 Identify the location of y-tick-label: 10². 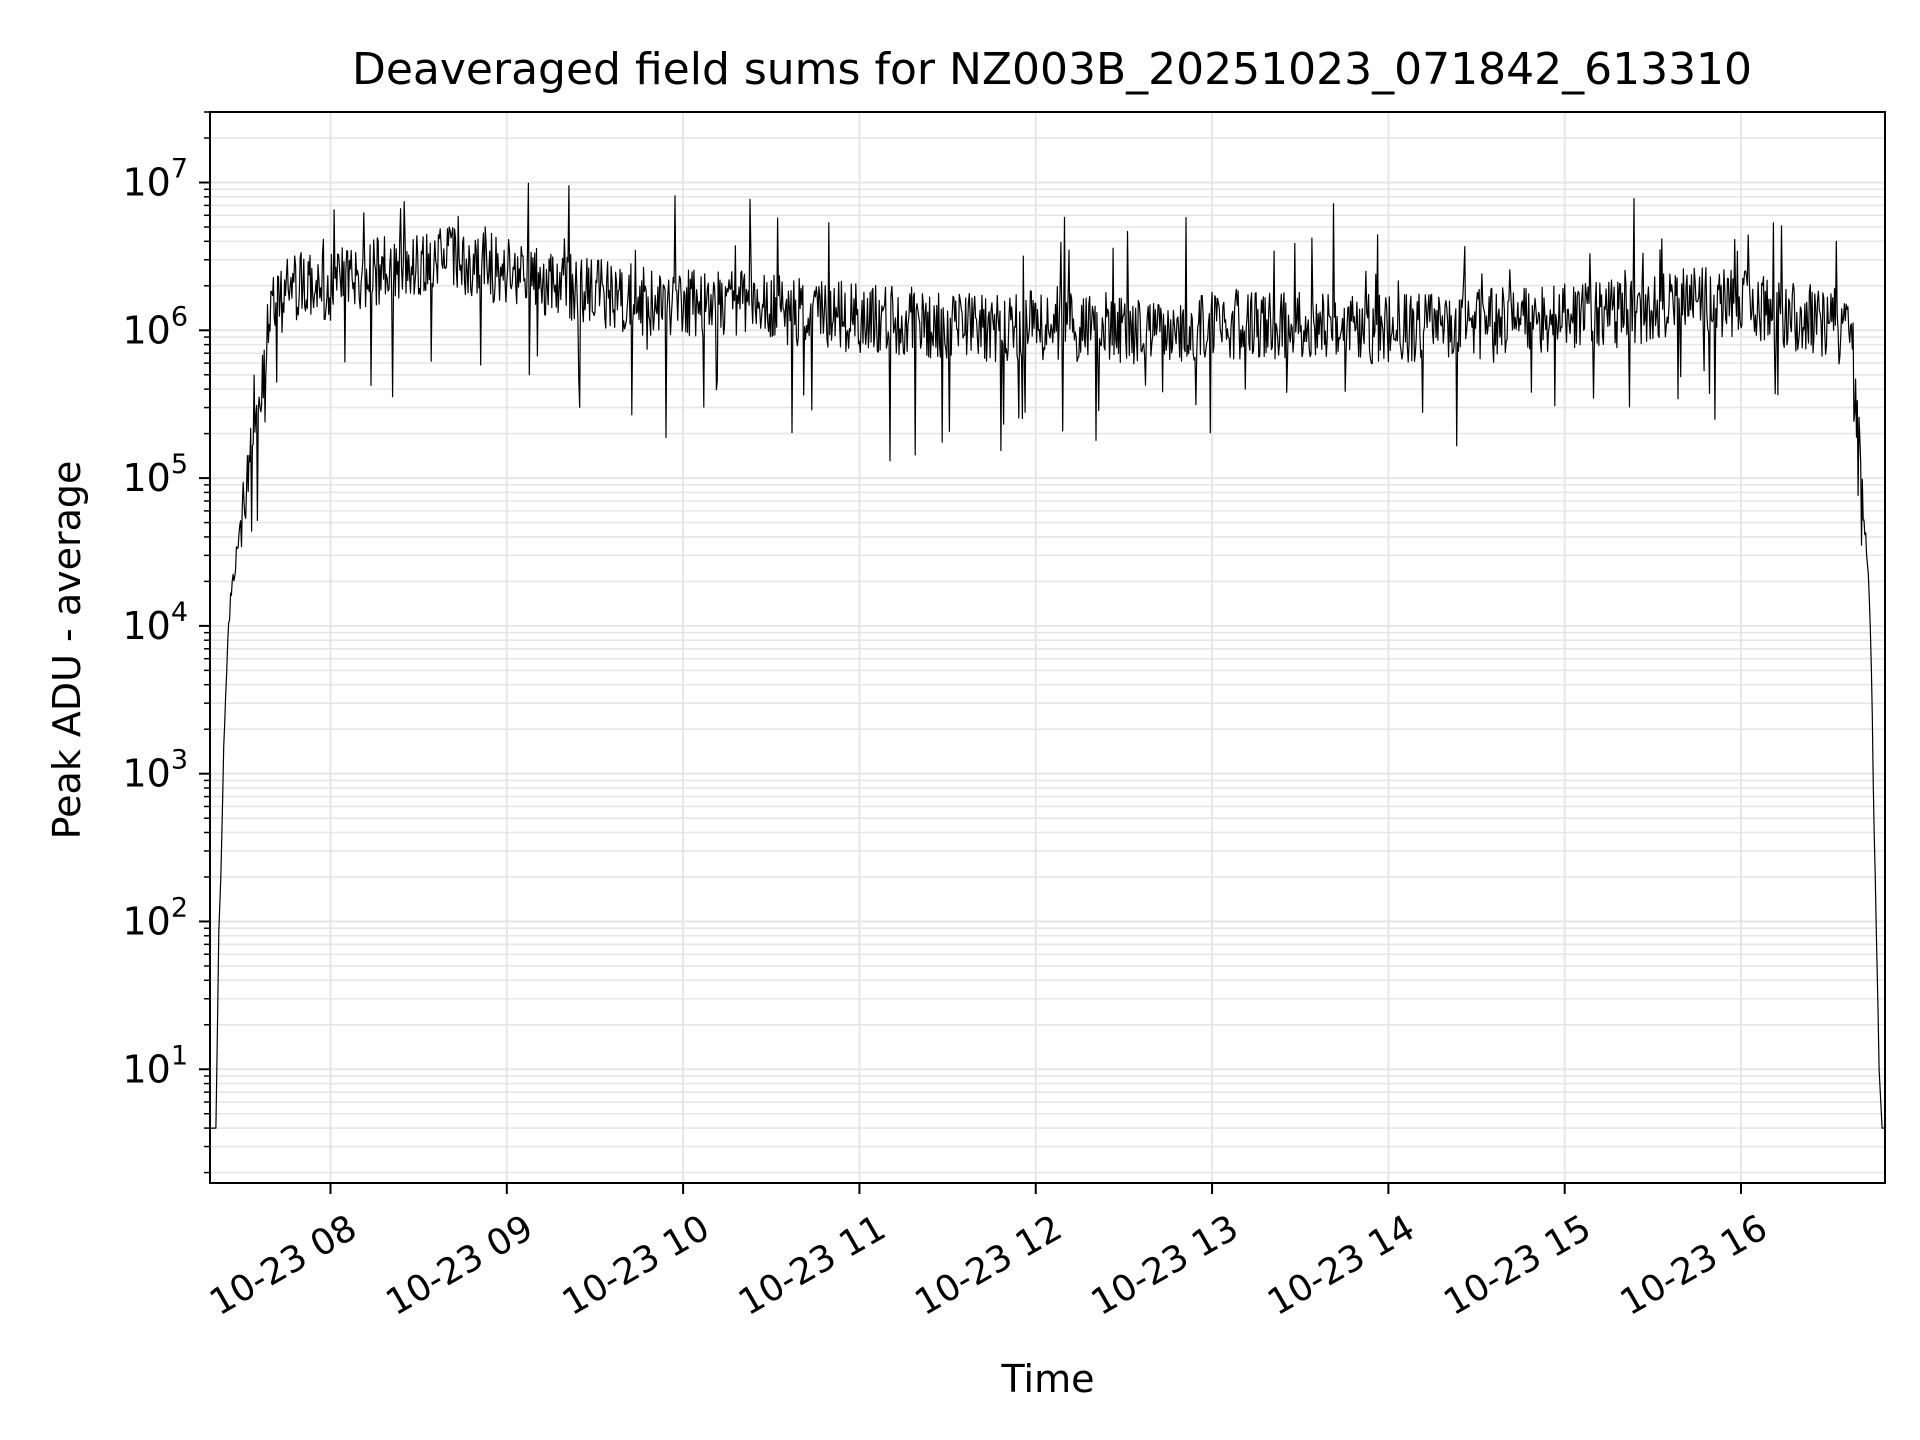
(155, 917).